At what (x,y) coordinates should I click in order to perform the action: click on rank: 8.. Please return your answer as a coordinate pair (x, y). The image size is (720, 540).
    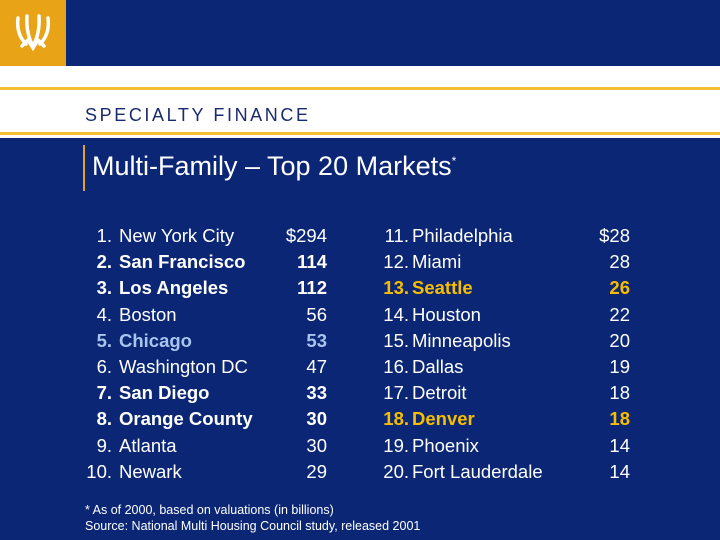
    Looking at the image, I should click on (104, 419).